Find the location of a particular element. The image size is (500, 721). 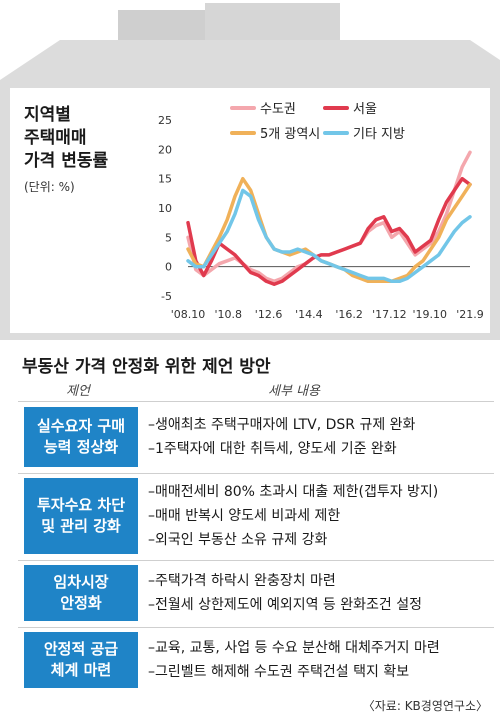

y-tick-label: 15 is located at coordinates (165, 179).